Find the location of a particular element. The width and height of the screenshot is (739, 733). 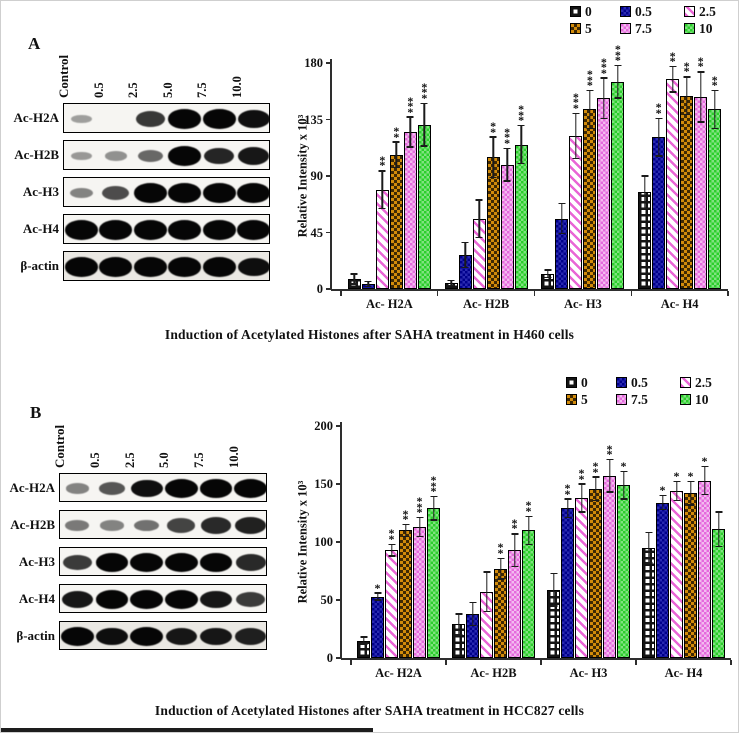

x-category-label: Ac- H4 is located at coordinates (683, 673).